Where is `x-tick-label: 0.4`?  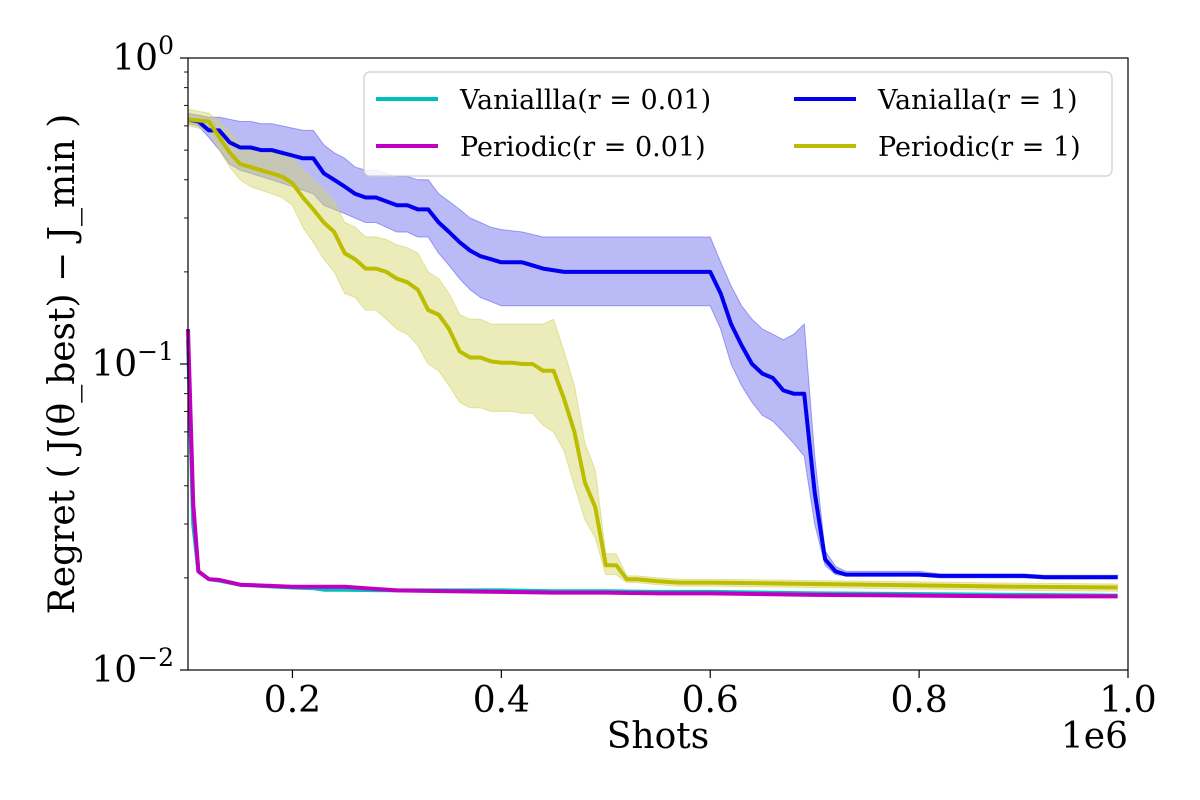 x-tick-label: 0.4 is located at coordinates (501, 700).